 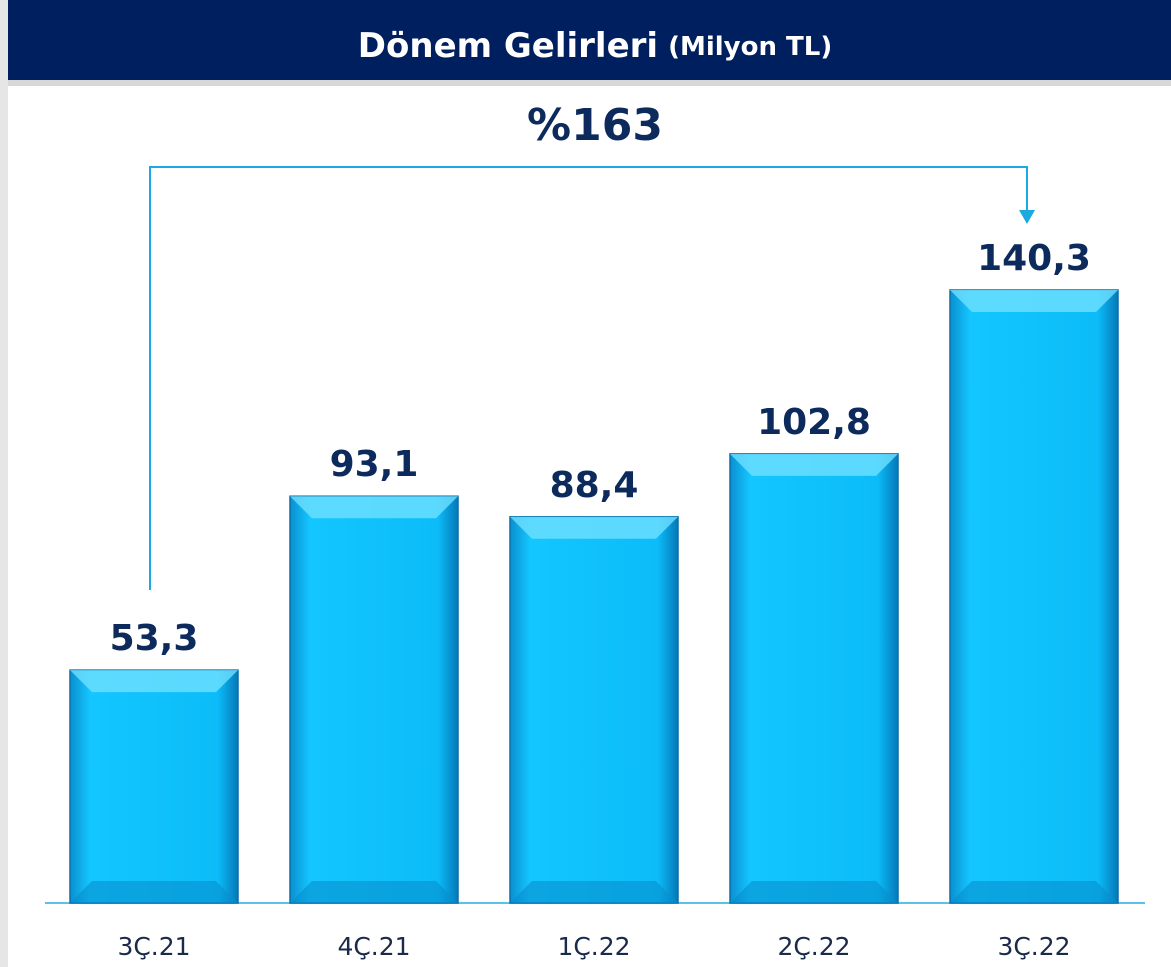 What do you see at coordinates (1027, 217) in the screenshot?
I see `arrow-head` at bounding box center [1027, 217].